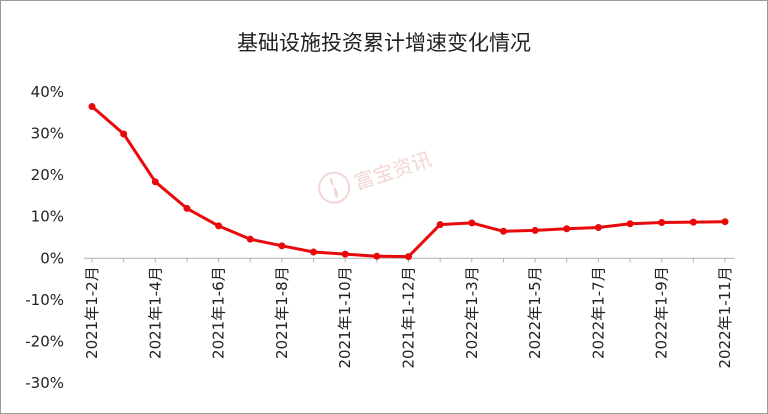 This screenshot has width=768, height=414. Describe the element at coordinates (472, 312) in the screenshot. I see `x-tick-label: 2022年1-3月` at that location.